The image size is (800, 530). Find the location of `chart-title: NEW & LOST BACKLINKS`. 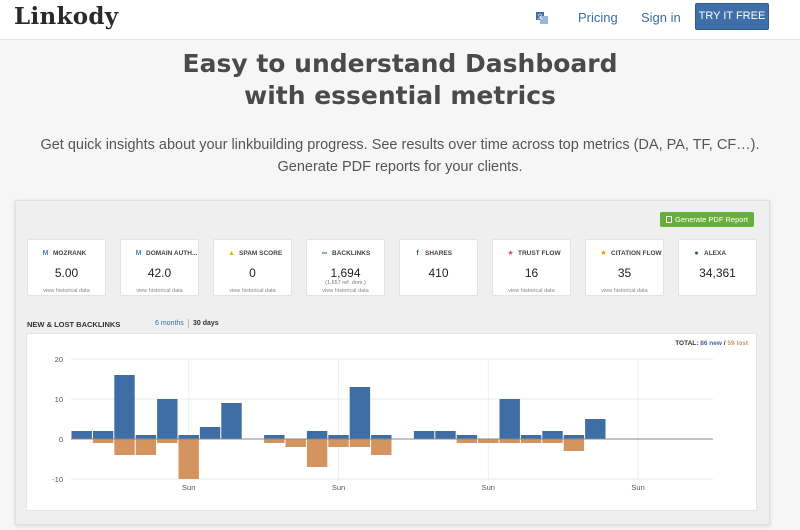

chart-title: NEW & LOST BACKLINKS is located at coordinates (74, 324).